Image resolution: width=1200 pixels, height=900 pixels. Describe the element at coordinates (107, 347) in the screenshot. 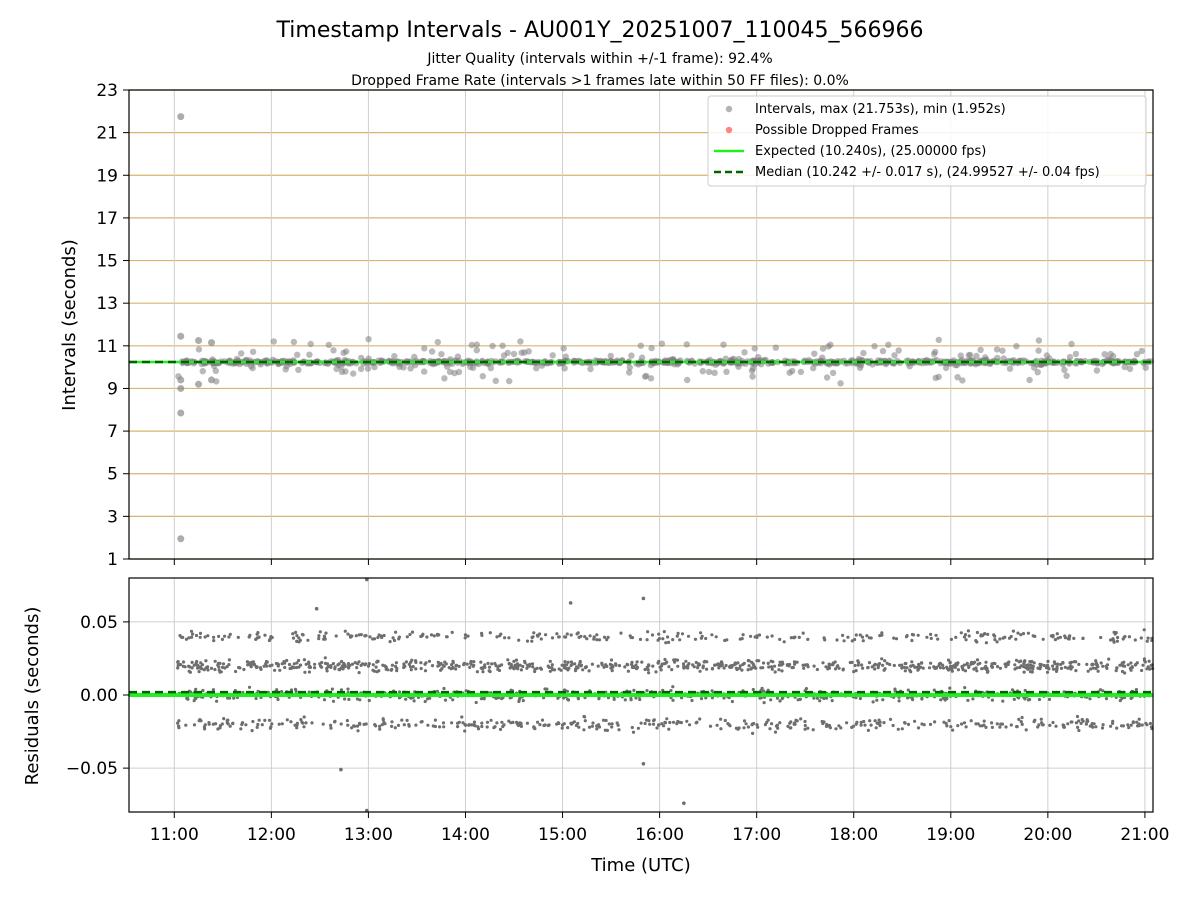

I see `intervals-y-tick-label: 11` at that location.